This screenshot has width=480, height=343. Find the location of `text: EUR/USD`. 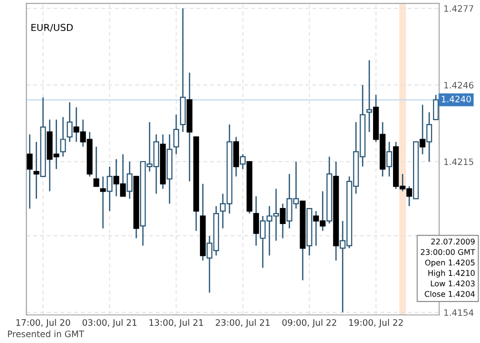

text: EUR/USD is located at coordinates (52, 28).